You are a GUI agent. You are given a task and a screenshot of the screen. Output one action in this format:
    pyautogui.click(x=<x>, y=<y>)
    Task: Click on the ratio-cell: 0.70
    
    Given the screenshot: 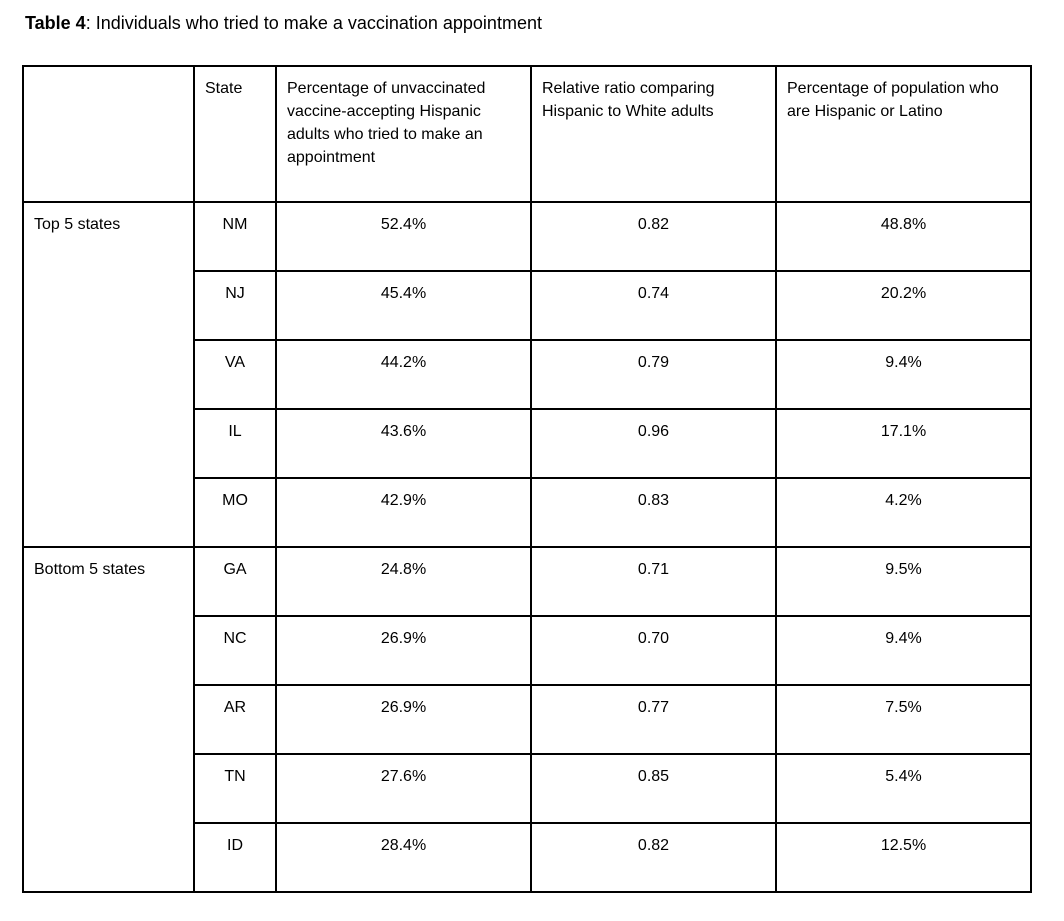 What is the action you would take?
    pyautogui.click(x=653, y=650)
    